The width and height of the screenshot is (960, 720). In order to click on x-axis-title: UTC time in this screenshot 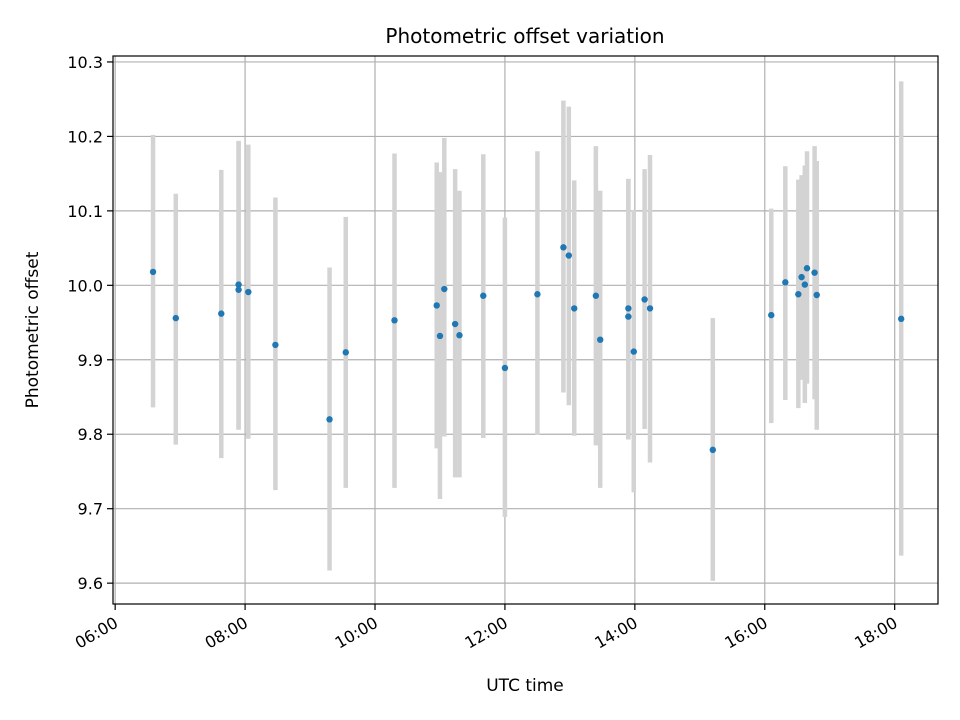, I will do `click(525, 686)`.